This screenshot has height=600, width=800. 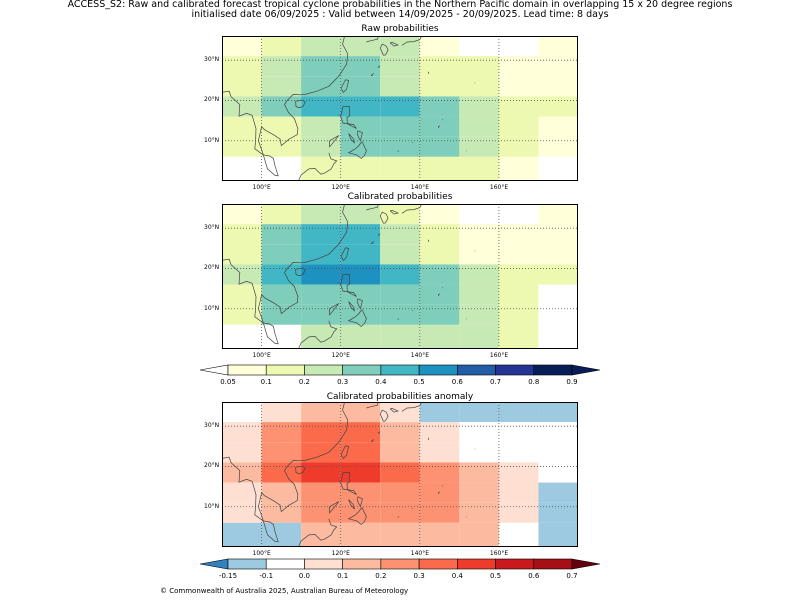 I want to click on probability-colorbar: 0.05 0.1 0.2 0.3 0.4 0.5 0.6 0.7 0.8 0.9, so click(x=400, y=375).